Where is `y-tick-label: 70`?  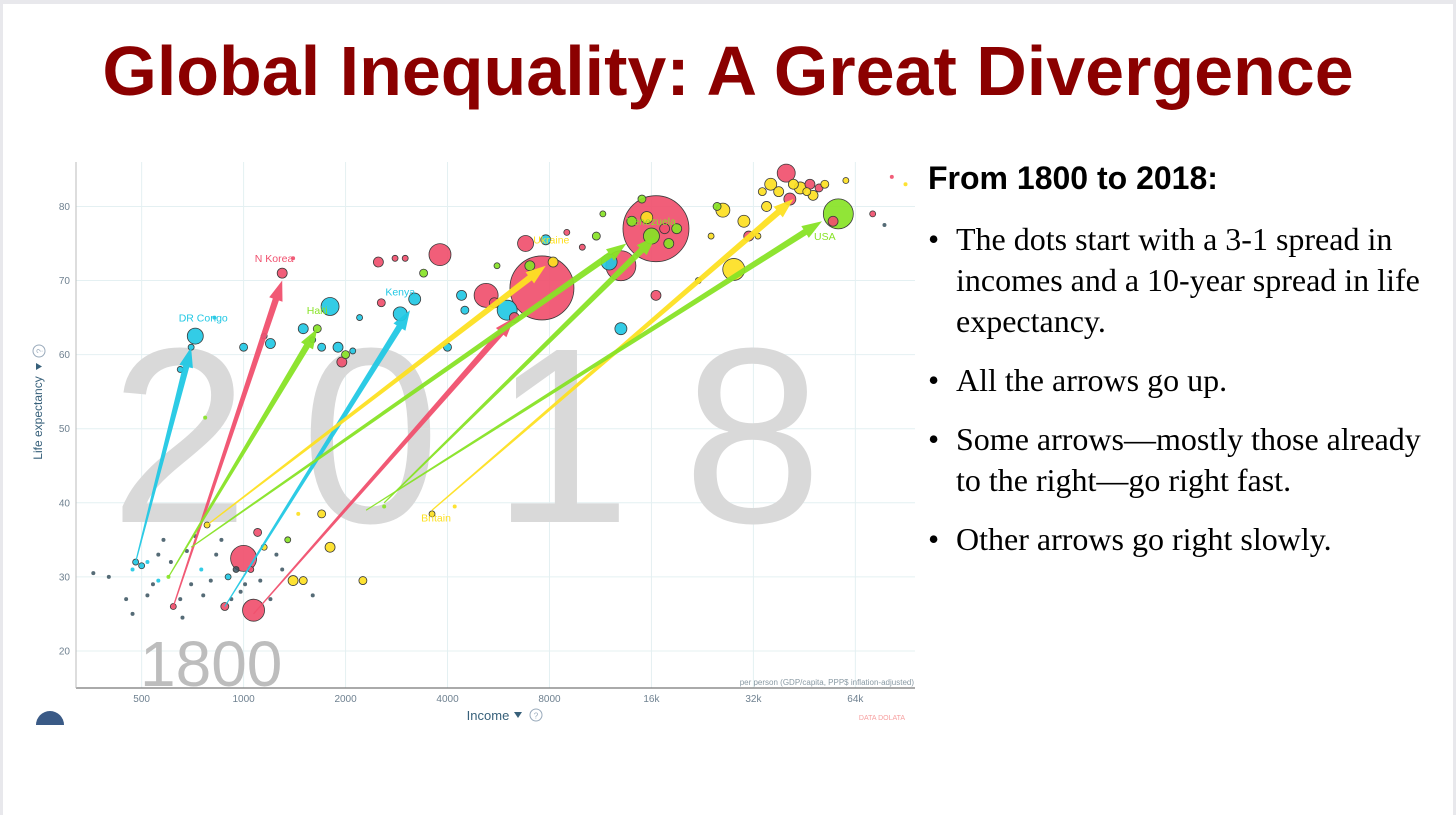
y-tick-label: 70 is located at coordinates (65, 281).